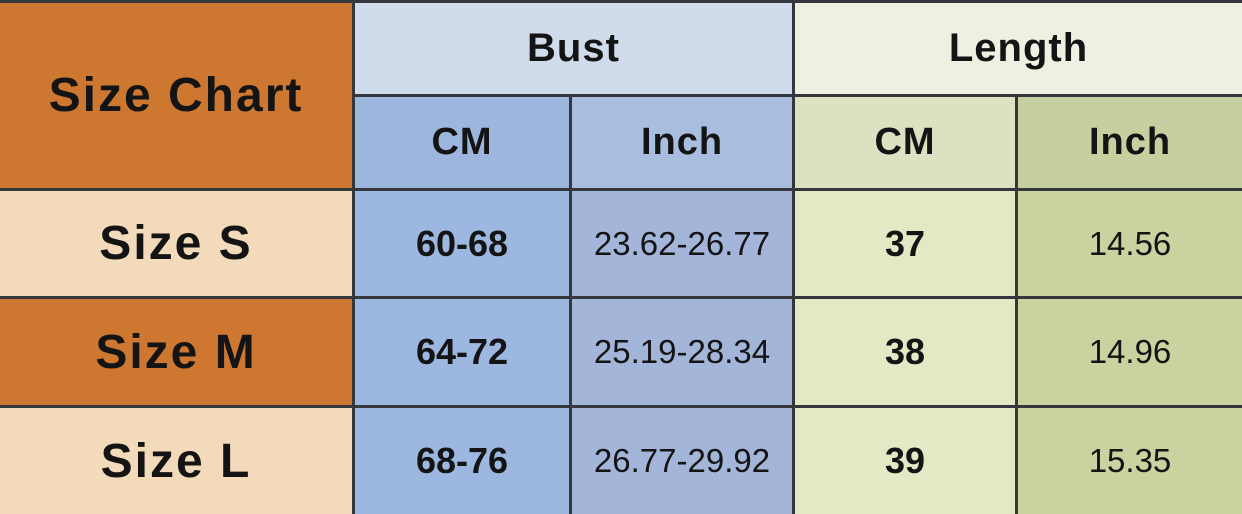 Image resolution: width=1242 pixels, height=514 pixels. I want to click on bust-cm-column-header: CM, so click(462, 142).